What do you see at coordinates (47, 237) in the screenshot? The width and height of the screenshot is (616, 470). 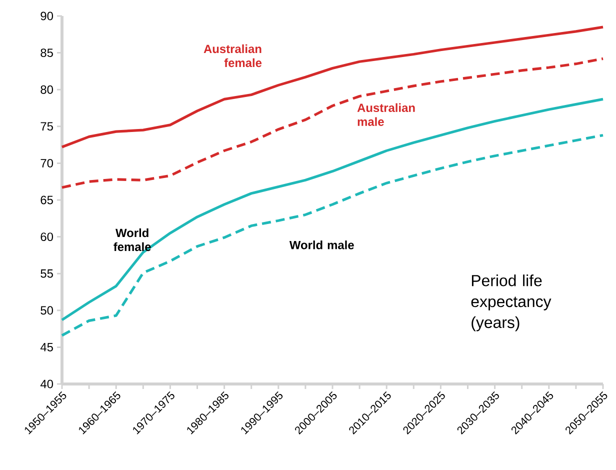 I see `y-tick-label: 60` at bounding box center [47, 237].